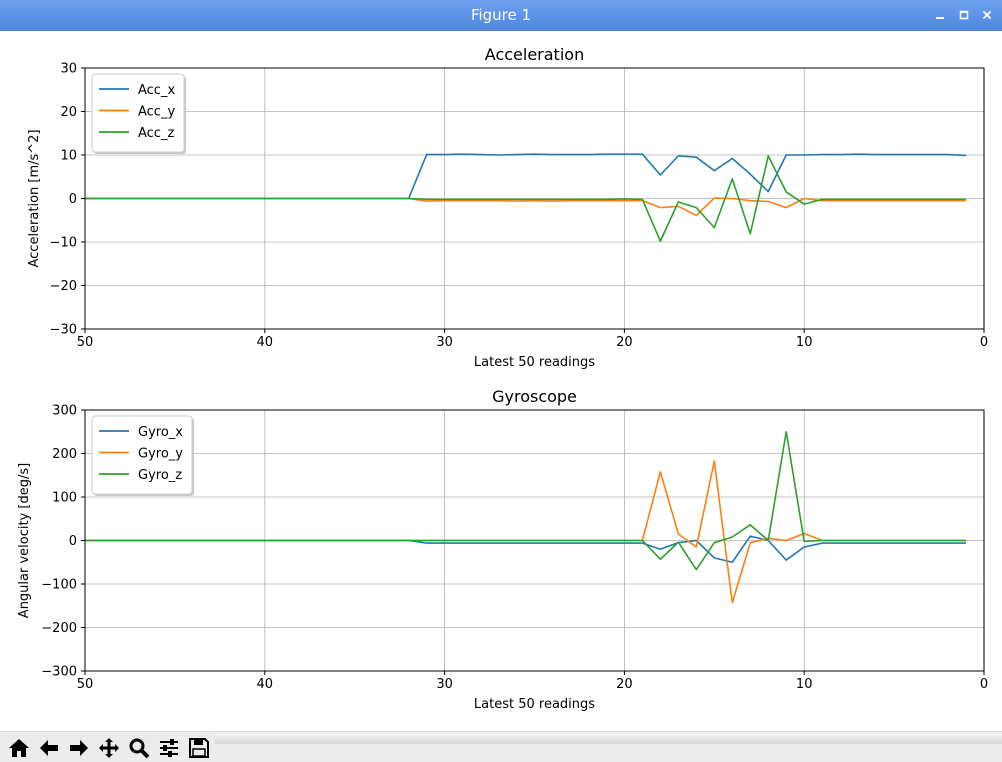 This screenshot has width=1002, height=762. What do you see at coordinates (68, 112) in the screenshot?
I see `y-tick-label: 20` at bounding box center [68, 112].